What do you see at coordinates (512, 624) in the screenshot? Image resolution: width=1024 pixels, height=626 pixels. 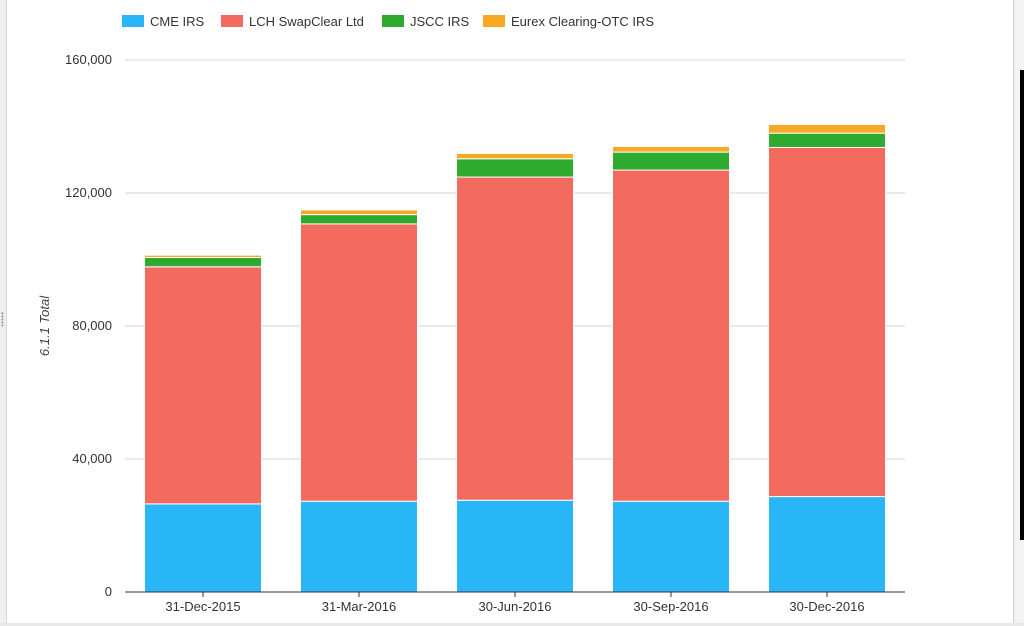 I see `bottom-border` at bounding box center [512, 624].